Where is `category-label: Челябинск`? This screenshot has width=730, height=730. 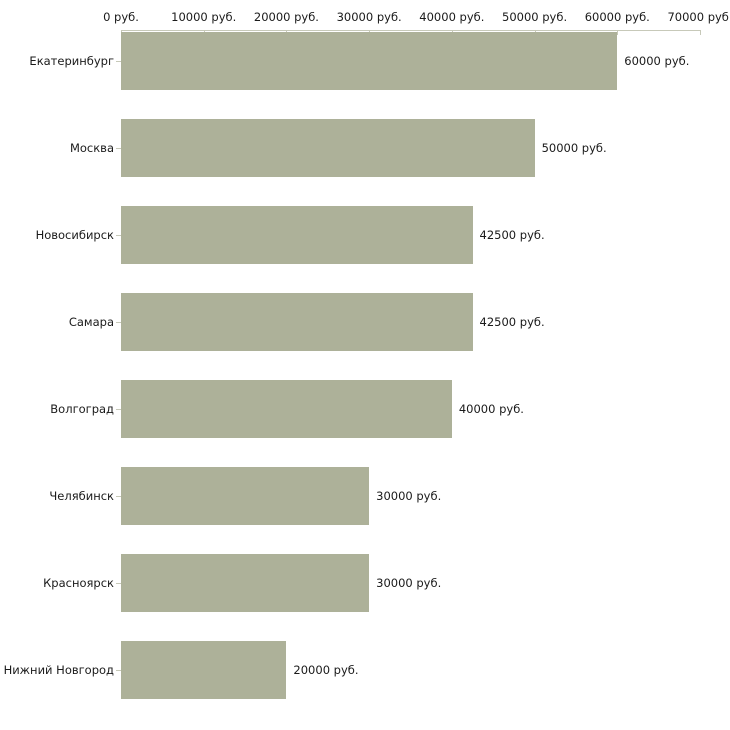 category-label: Челябинск is located at coordinates (81, 496).